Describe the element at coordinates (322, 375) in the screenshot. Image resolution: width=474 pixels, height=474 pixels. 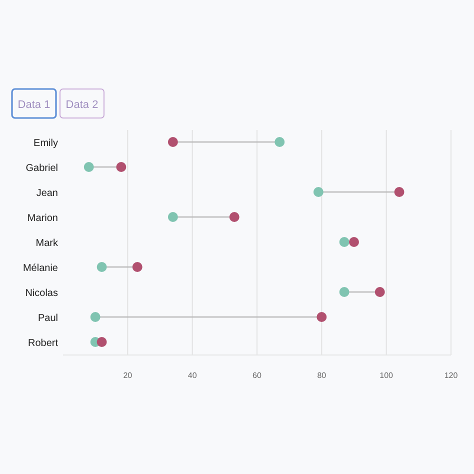
I see `x-tick-label: 80` at that location.